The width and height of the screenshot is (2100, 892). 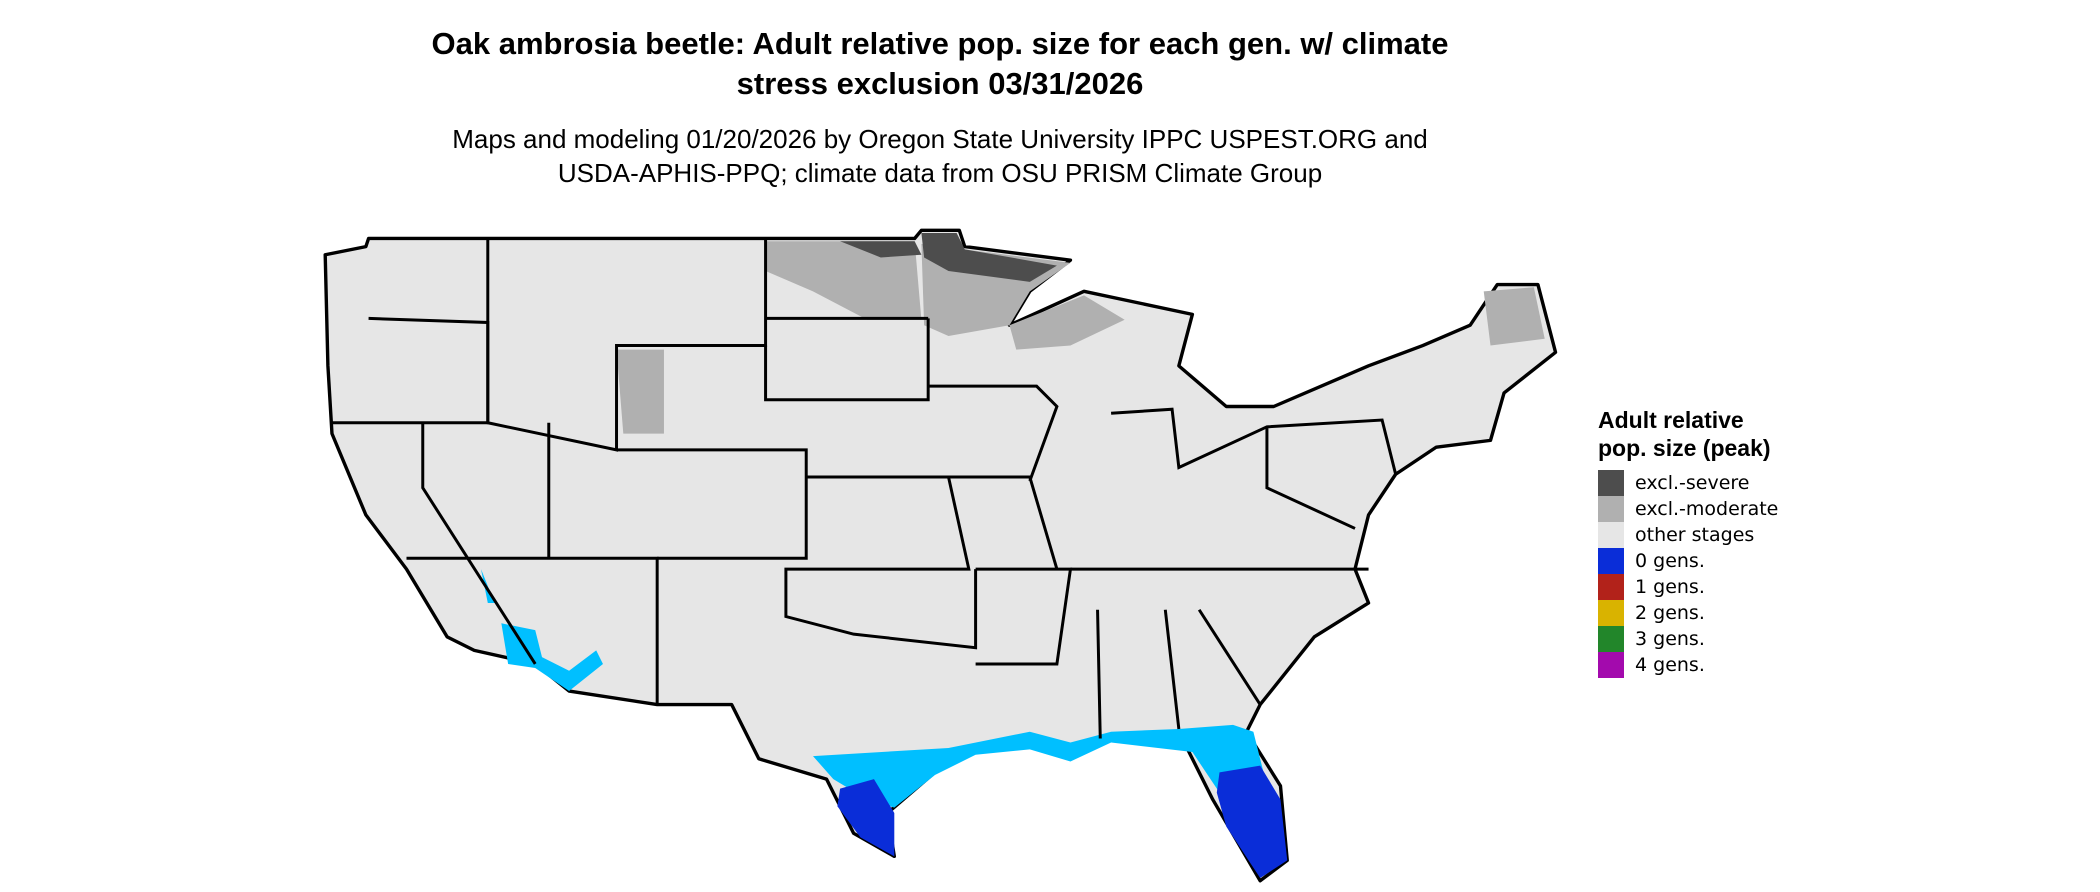 I want to click on legend-label: other stages, so click(x=1695, y=535).